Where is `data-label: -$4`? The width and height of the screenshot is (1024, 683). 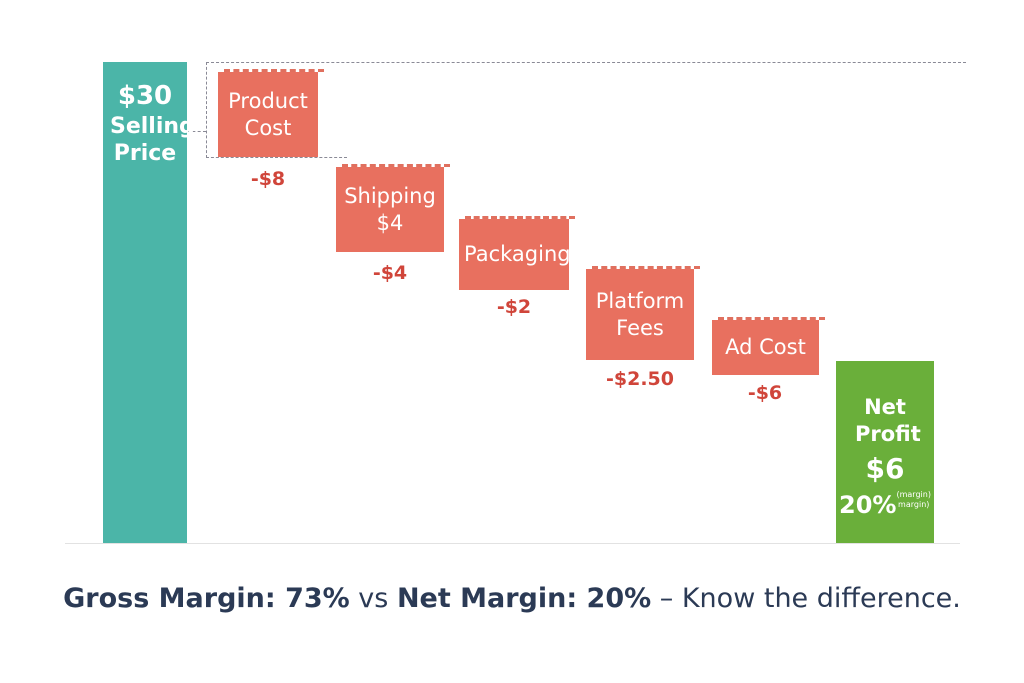 data-label: -$4 is located at coordinates (390, 273).